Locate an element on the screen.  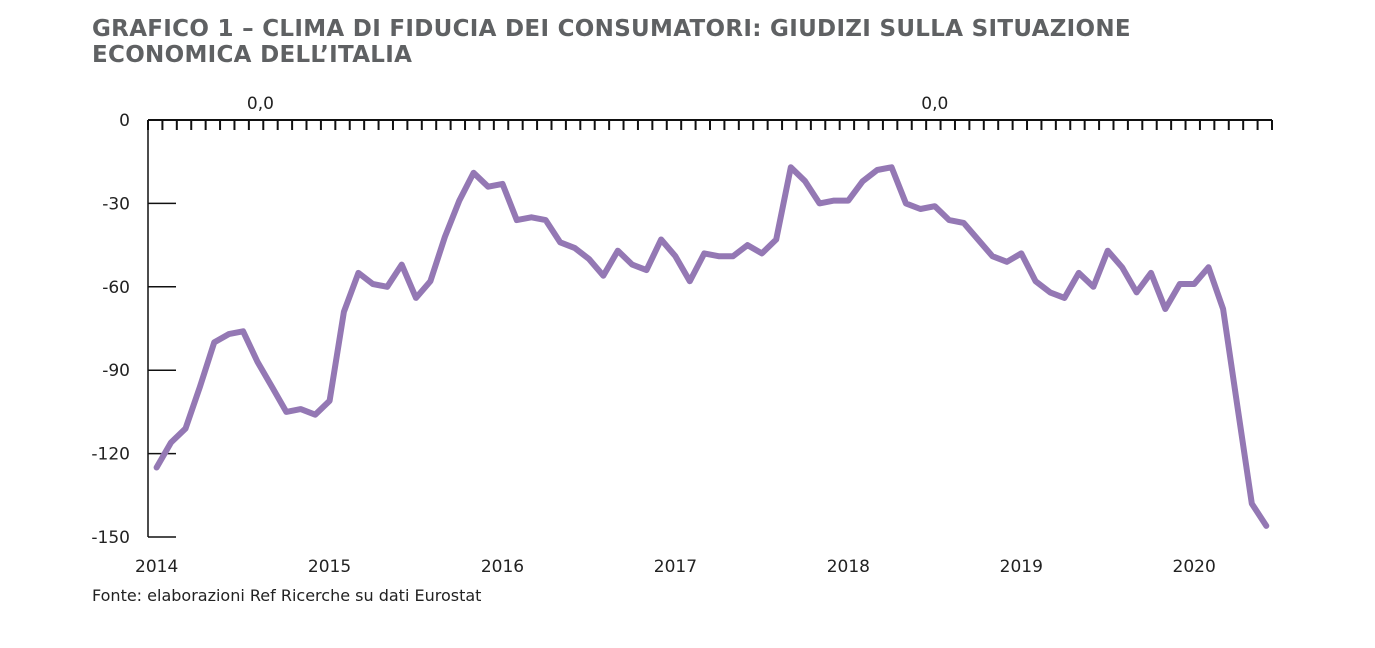
x-tick-label: 2014 is located at coordinates (156, 567).